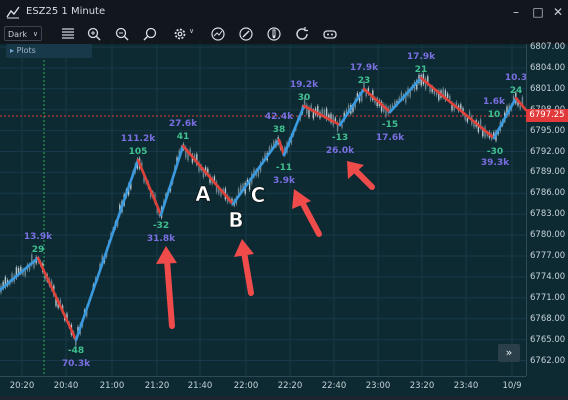 This screenshot has height=400, width=568. I want to click on settings-chevron-icon: ∨, so click(192, 31).